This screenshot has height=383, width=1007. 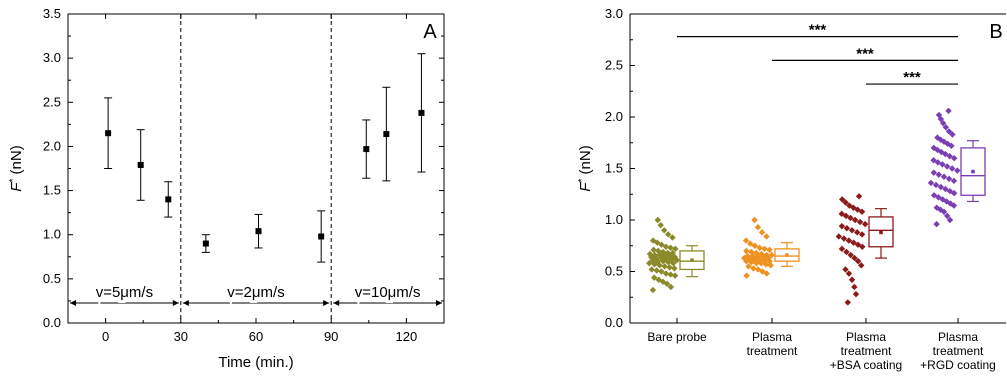 What do you see at coordinates (331, 336) in the screenshot?
I see `x-tick-label: 90` at bounding box center [331, 336].